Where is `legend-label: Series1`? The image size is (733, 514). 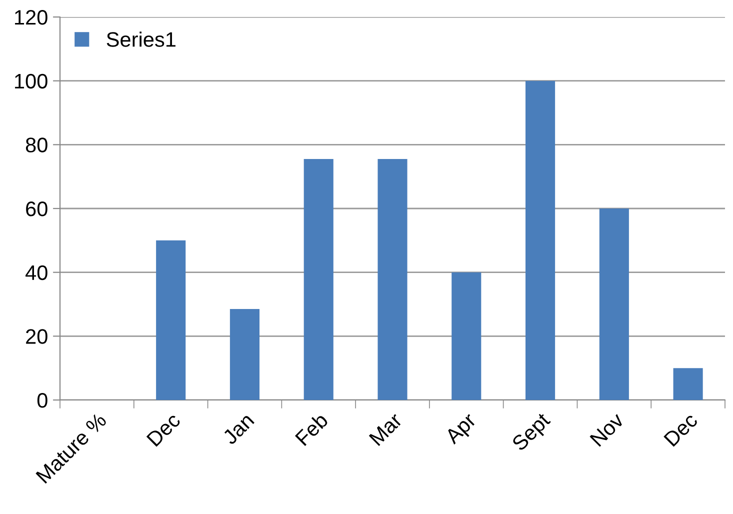 legend-label: Series1 is located at coordinates (141, 39).